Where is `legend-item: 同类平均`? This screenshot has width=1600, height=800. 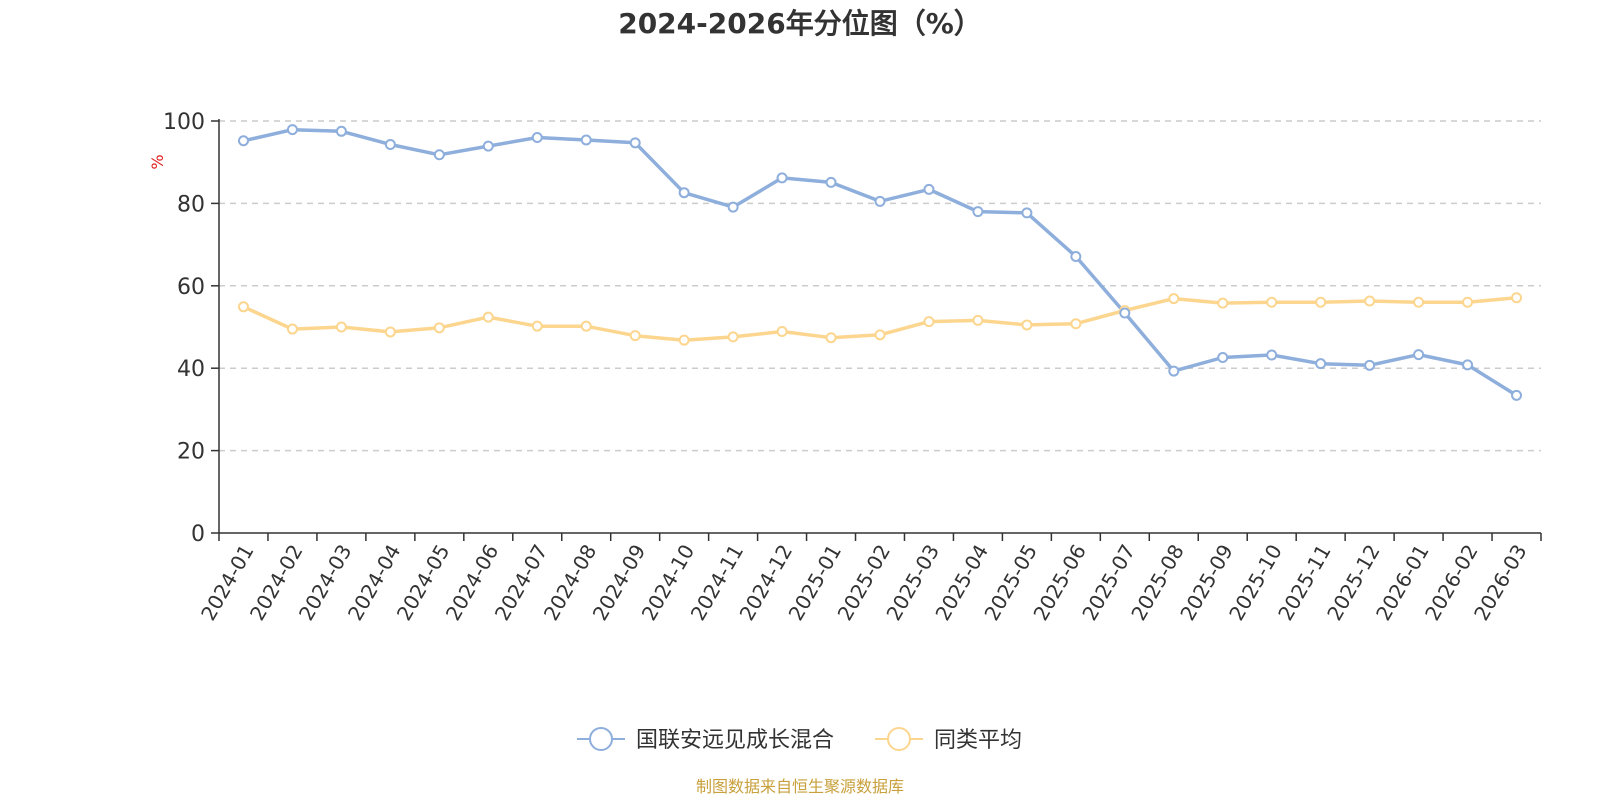
legend-item: 同类平均 is located at coordinates (948, 740).